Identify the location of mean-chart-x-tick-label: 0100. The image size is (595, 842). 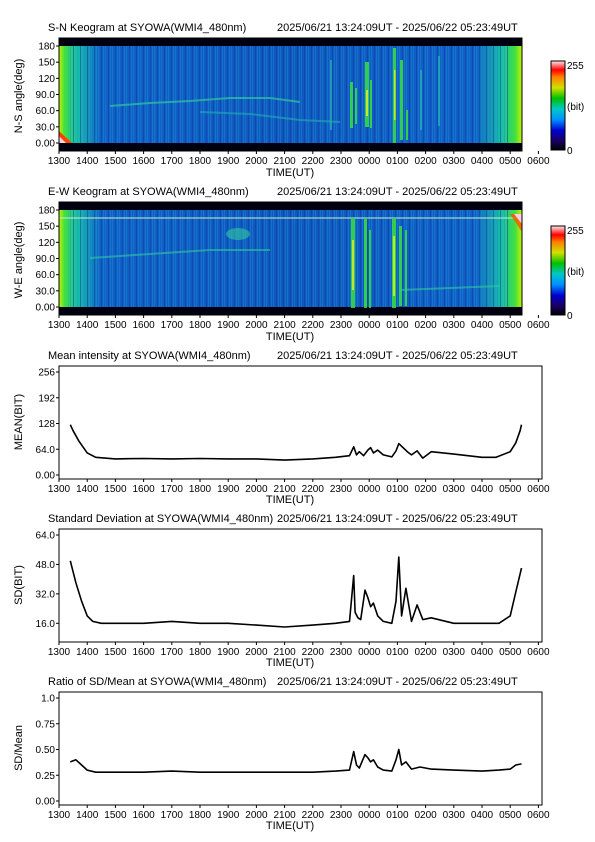
(397, 489).